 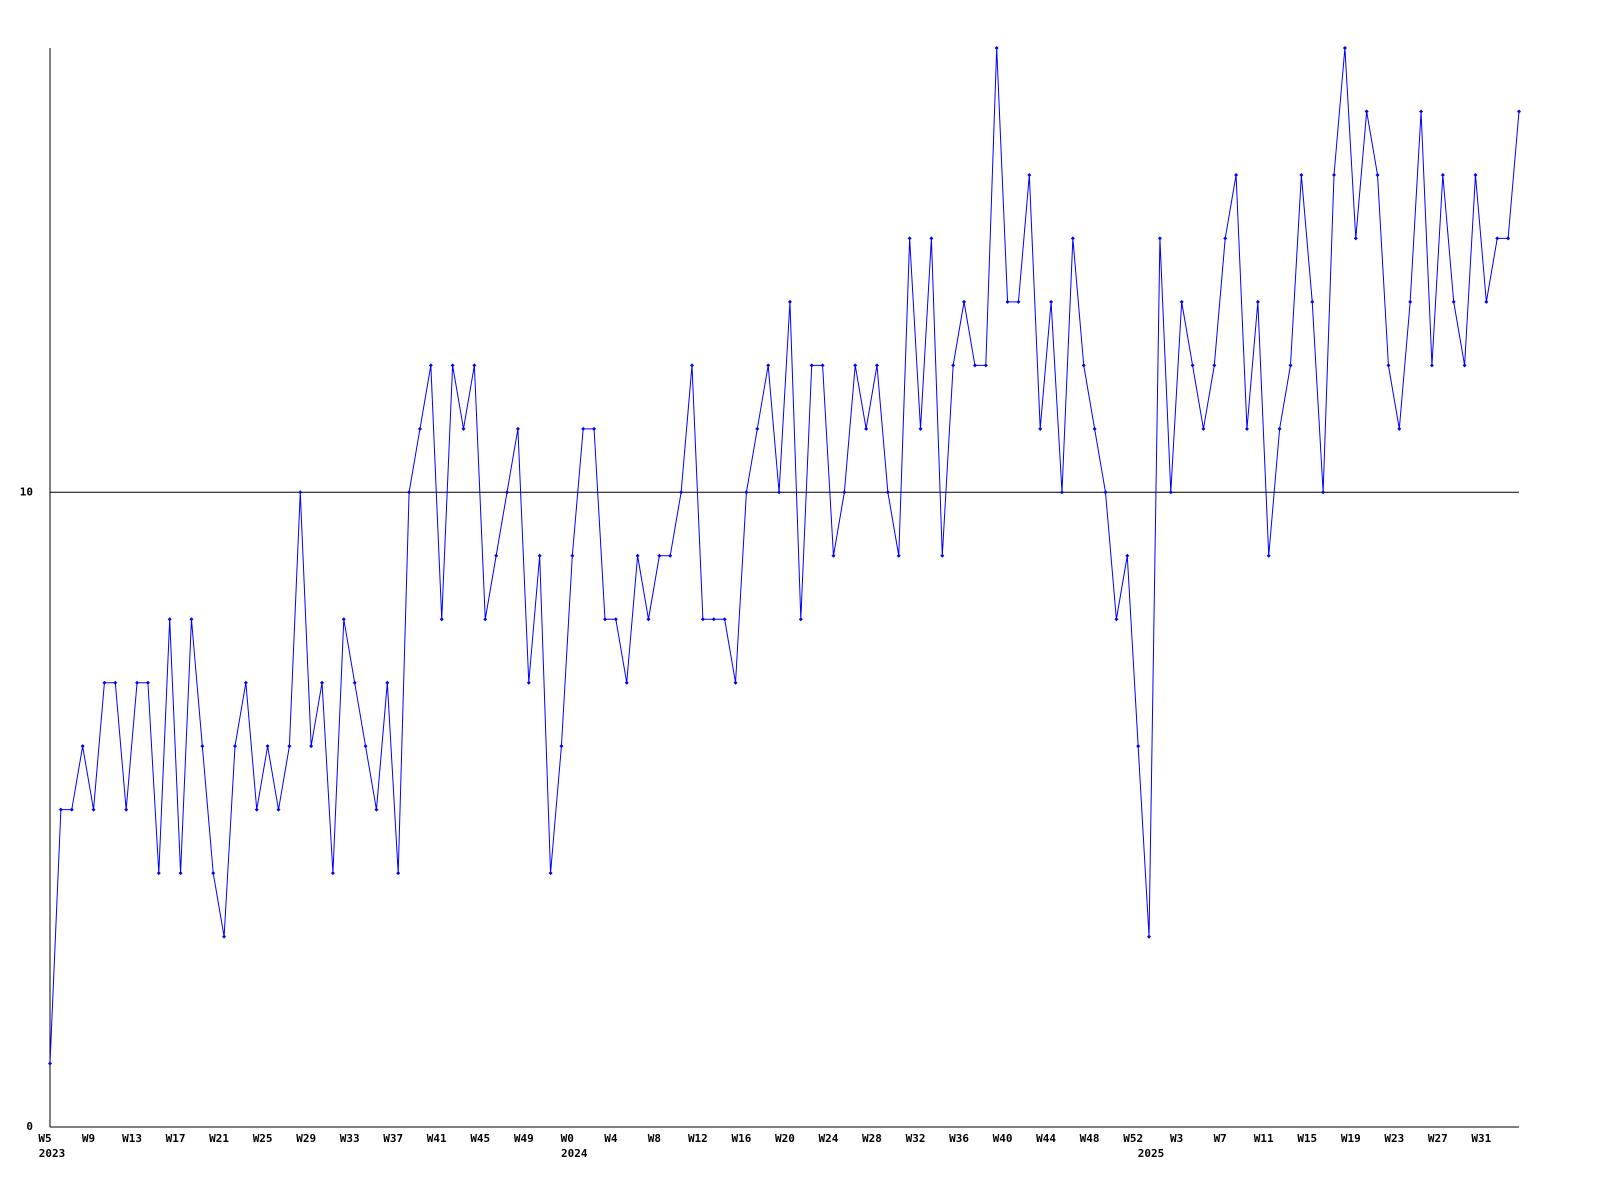 I want to click on x-tick-label: W9, so click(x=88, y=1138).